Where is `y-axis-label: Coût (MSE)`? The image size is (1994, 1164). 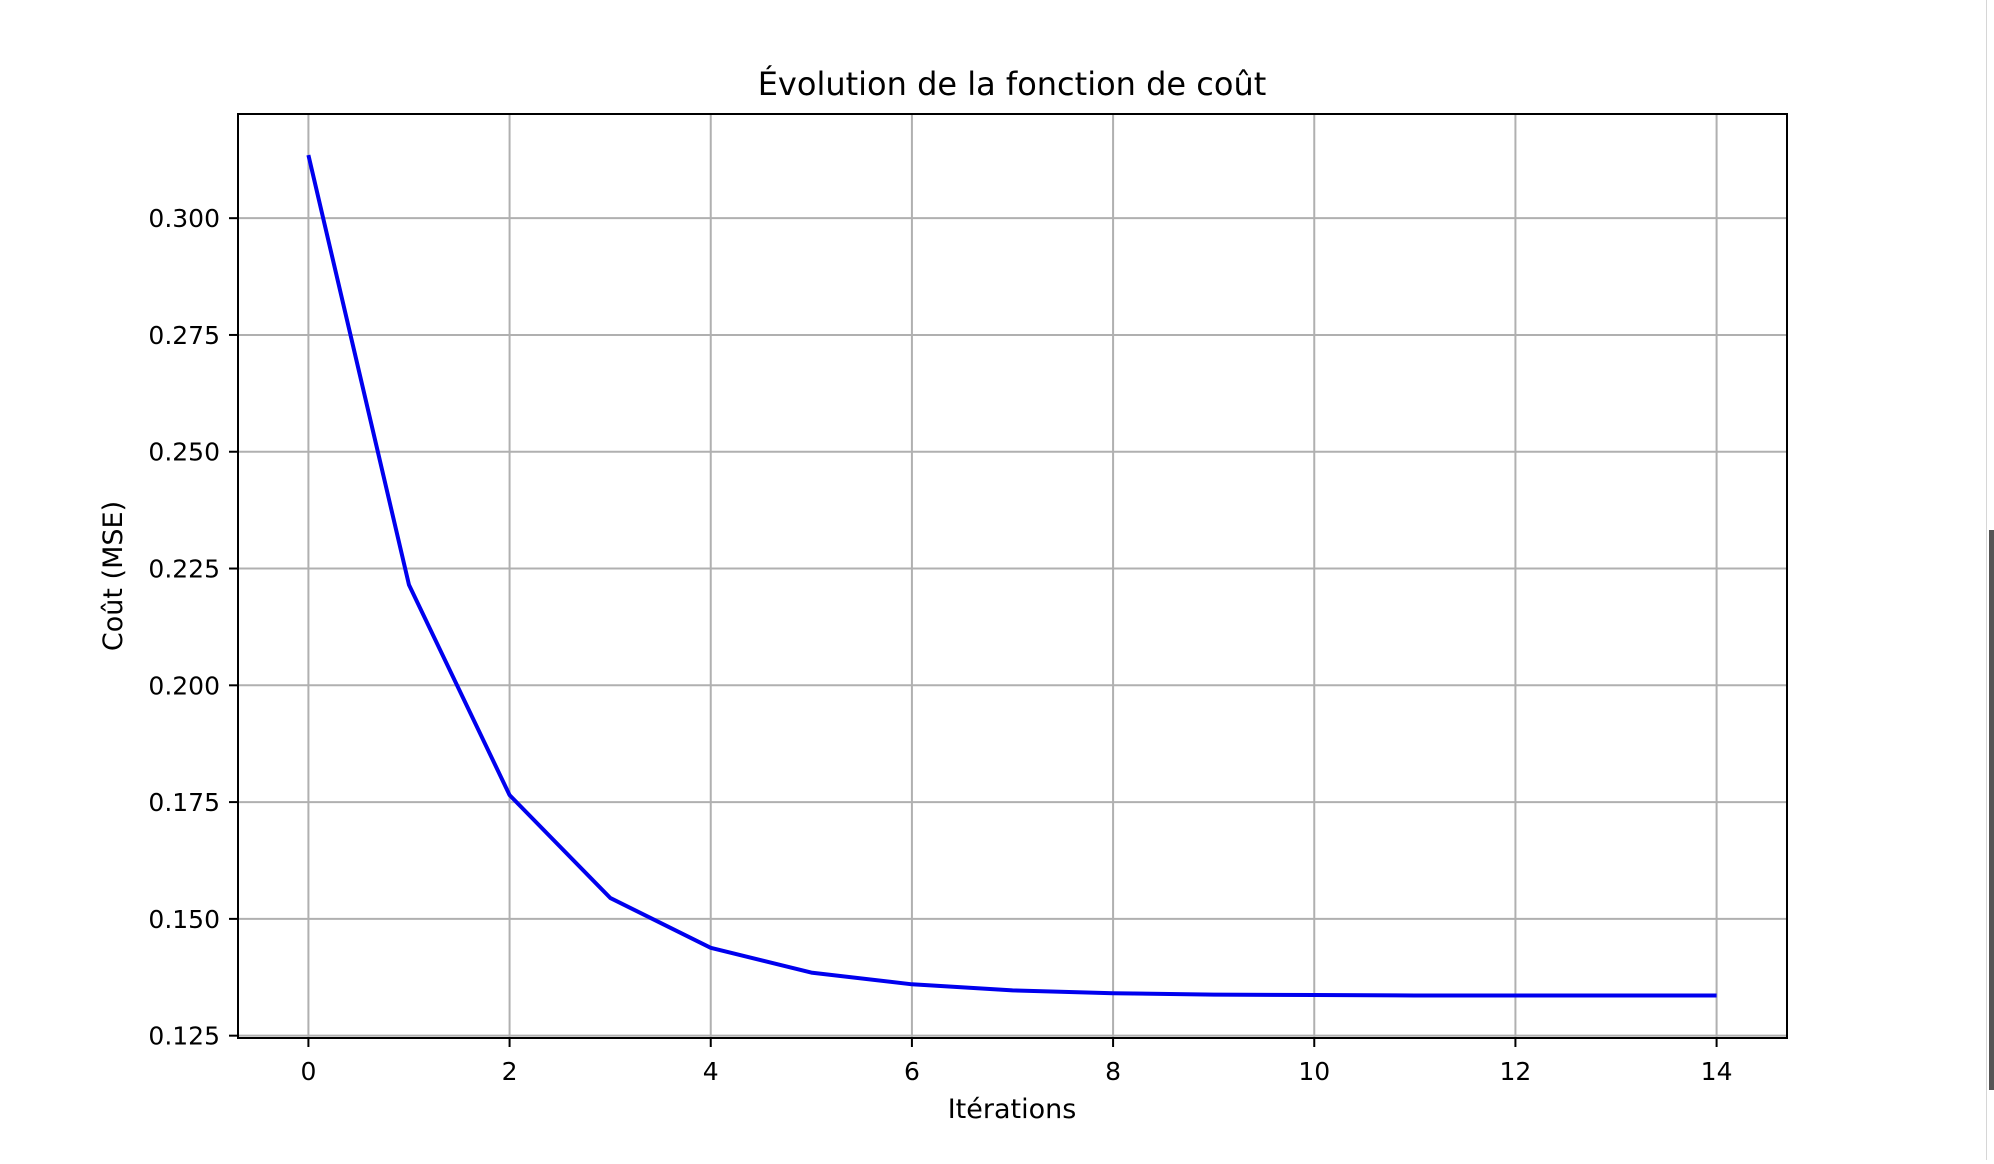 y-axis-label: Coût (MSE) is located at coordinates (113, 576).